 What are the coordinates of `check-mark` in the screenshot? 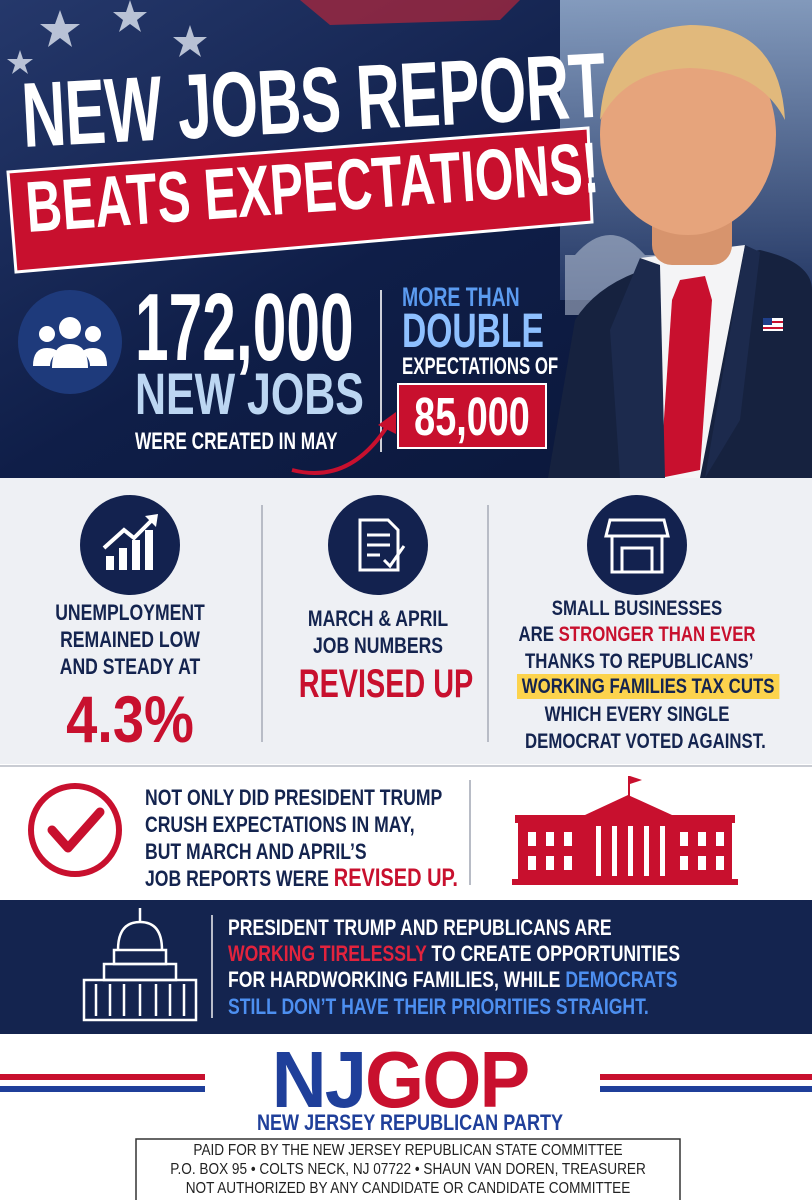 It's located at (76, 830).